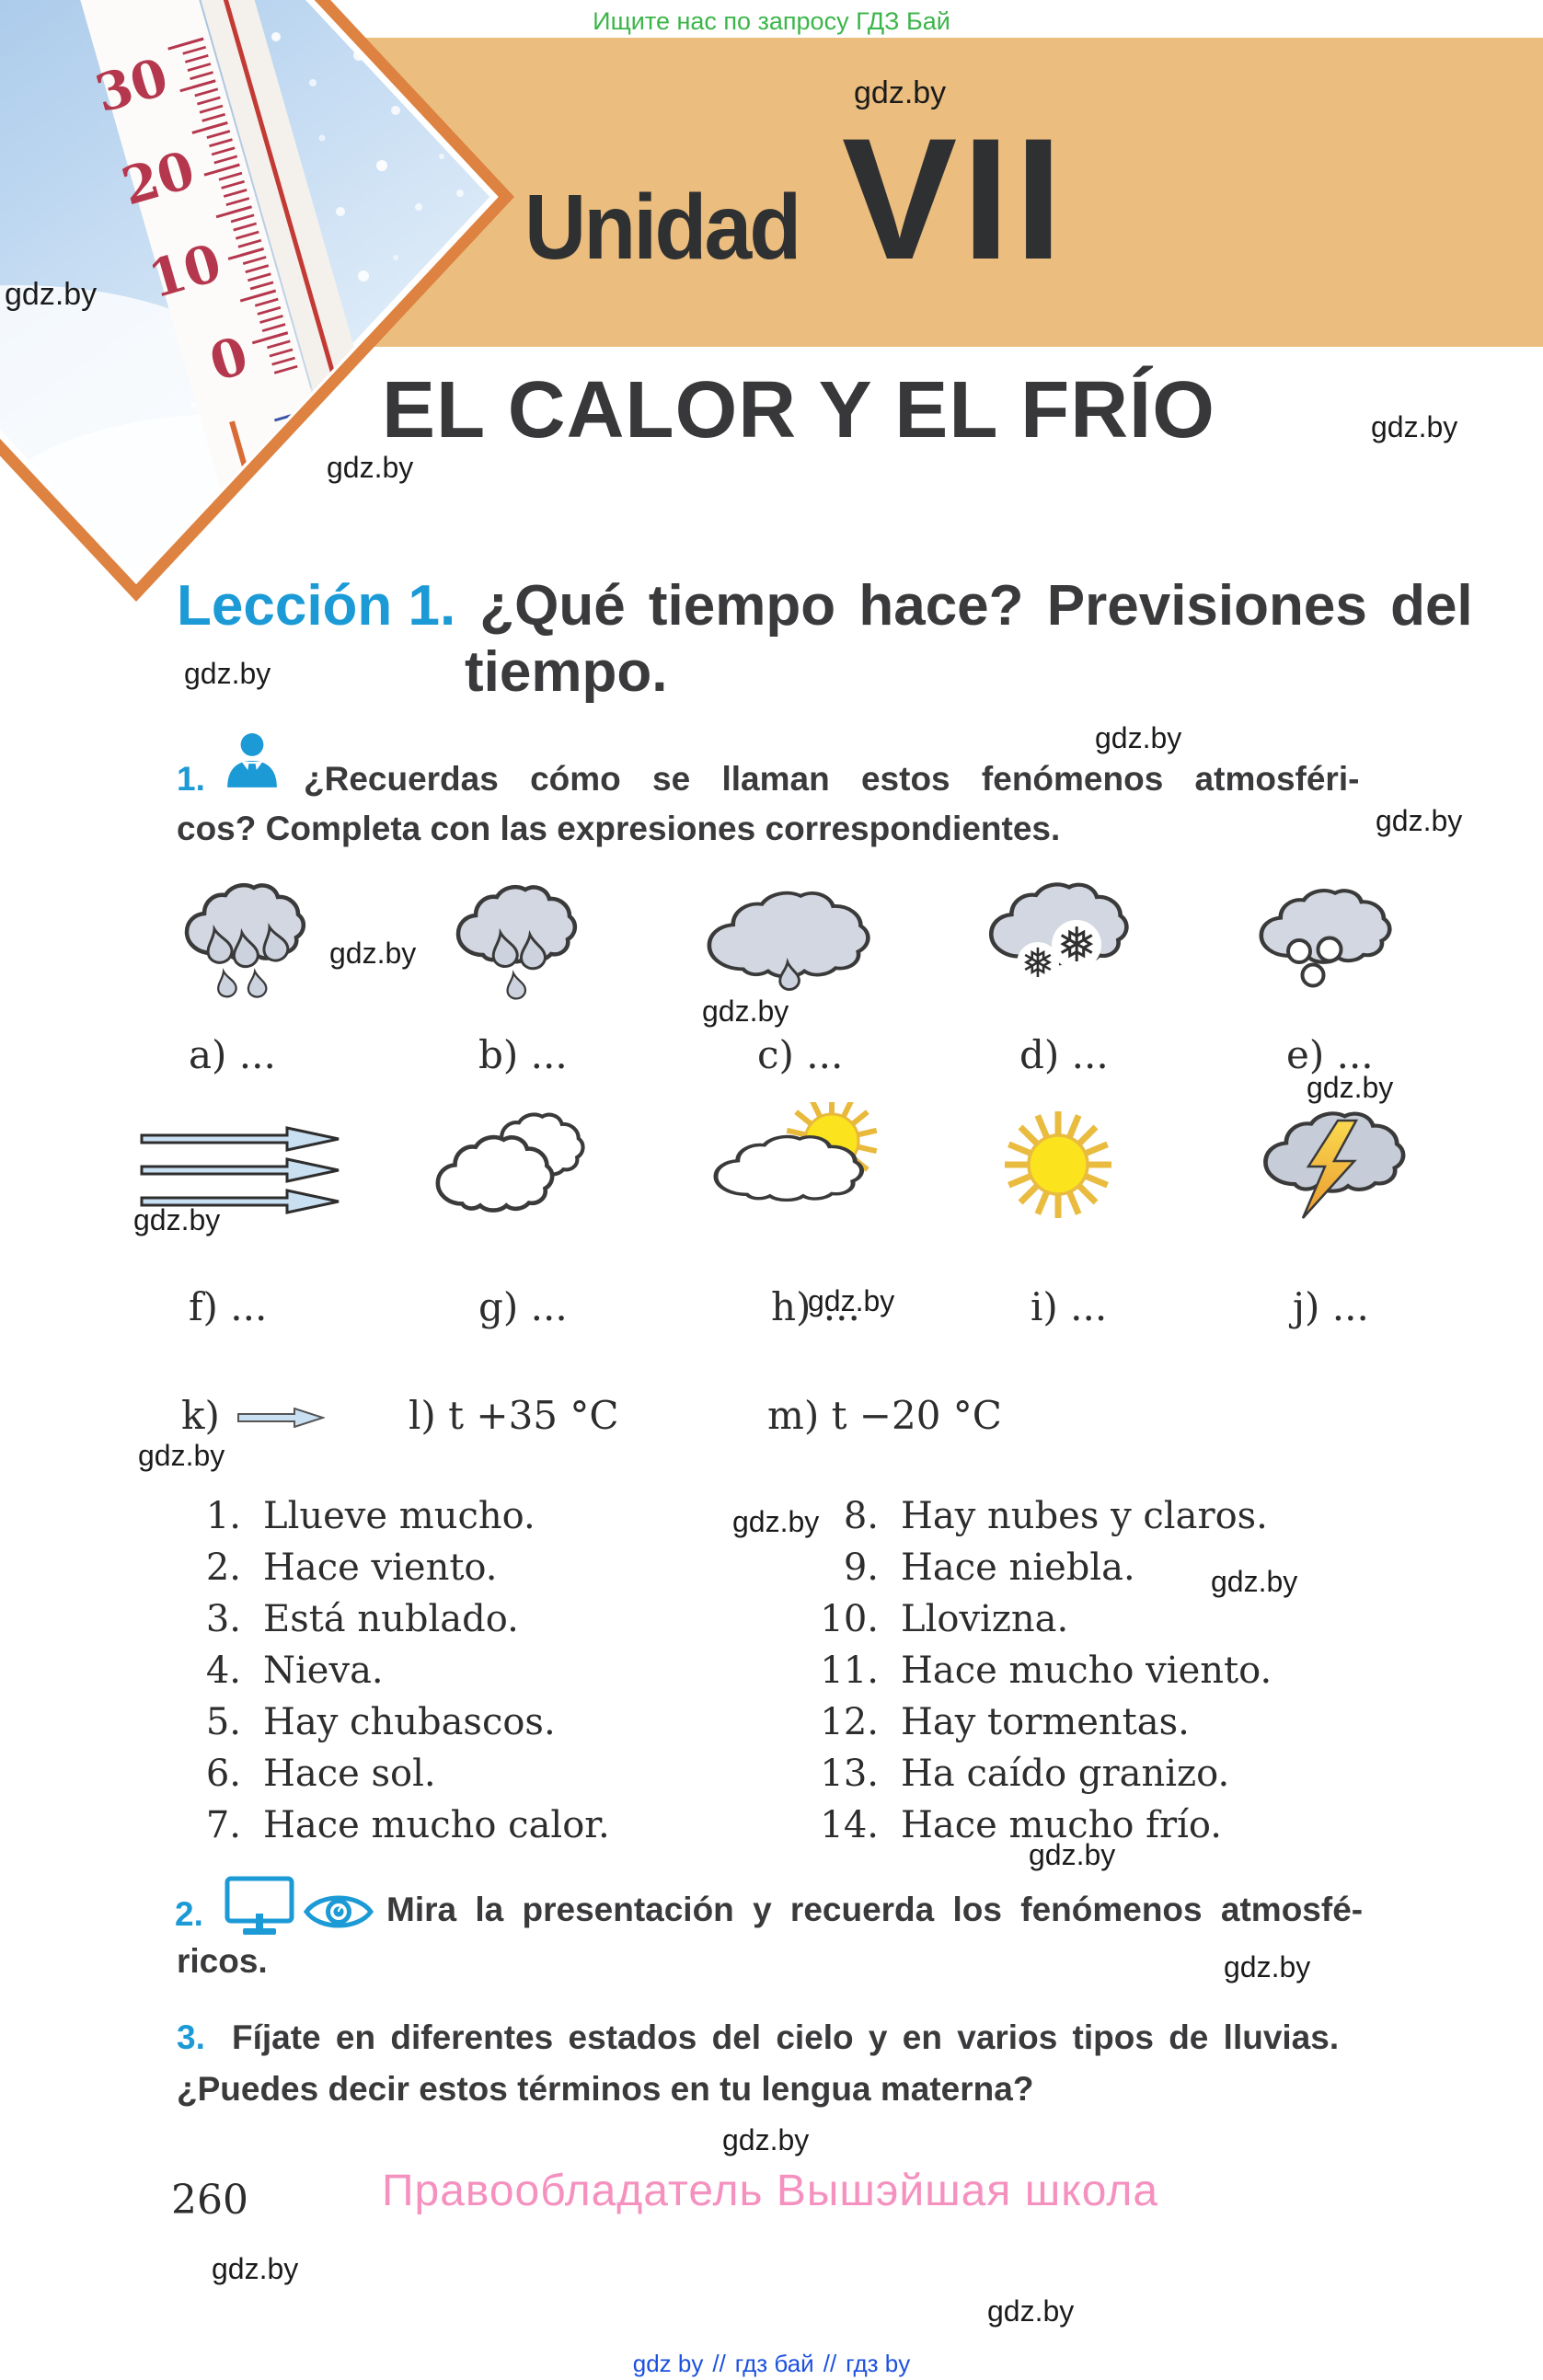 The height and width of the screenshot is (2380, 1543). Describe the element at coordinates (407, 1825) in the screenshot. I see `list-item: 7. Hace mucho calor.` at that location.